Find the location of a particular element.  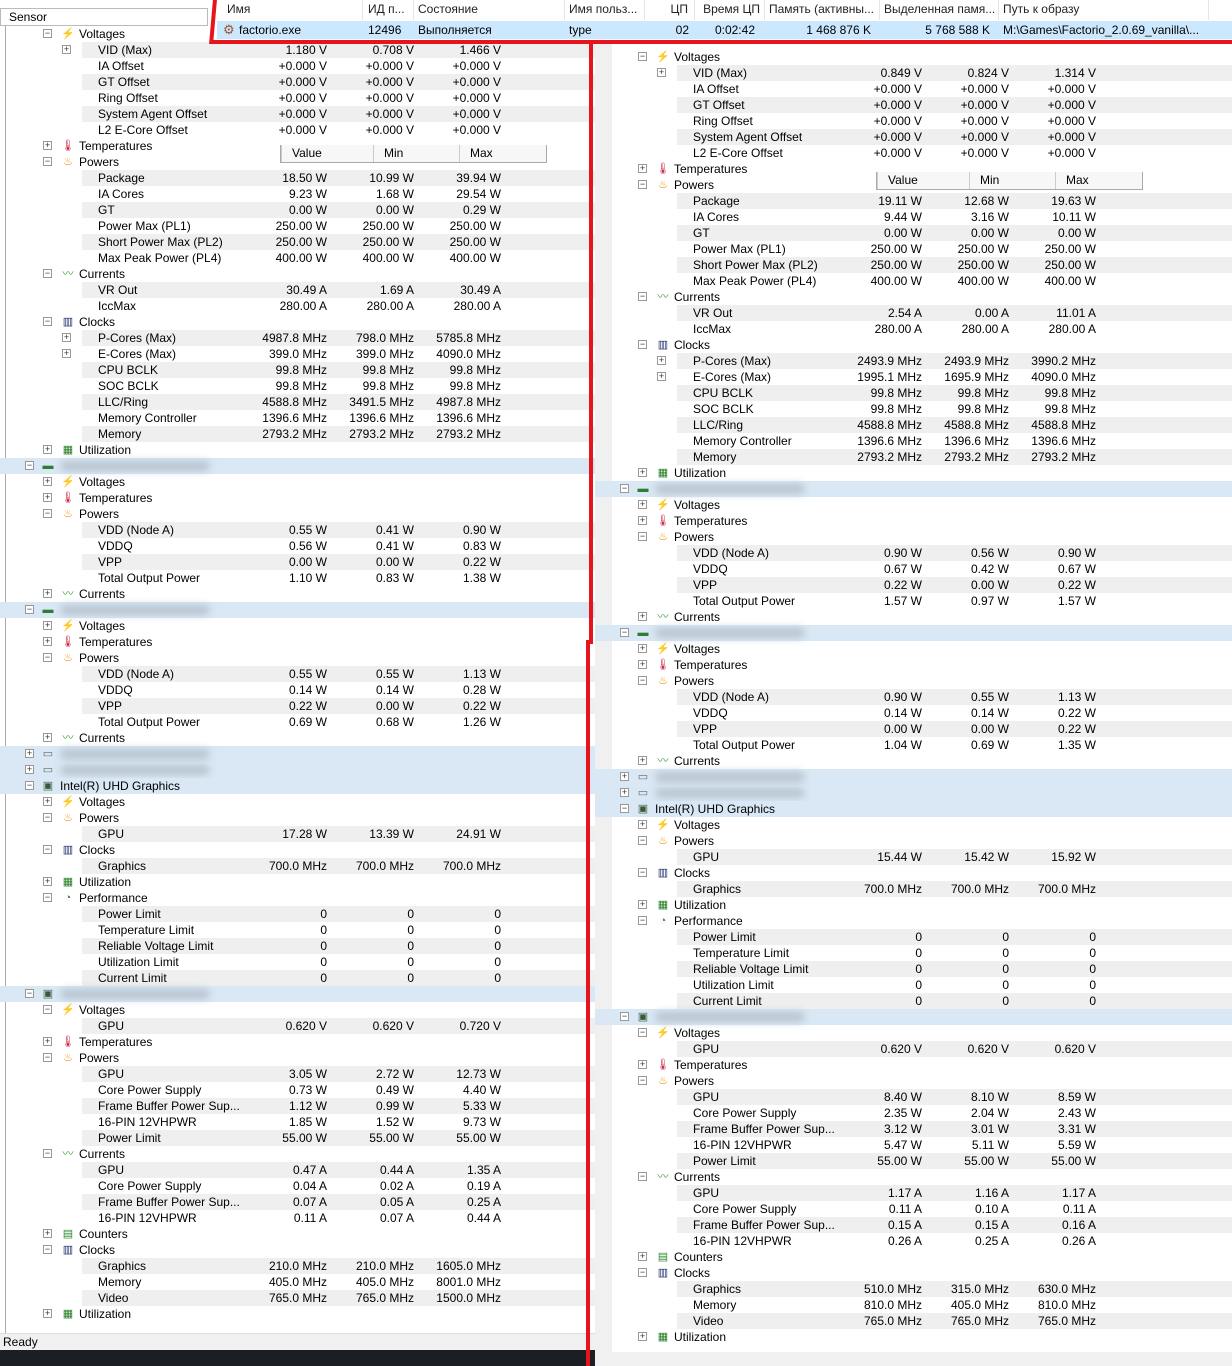

sensor-row: L2 E-Core Offset +0.000 V +0.000 V +0.000 V is located at coordinates (913, 153).